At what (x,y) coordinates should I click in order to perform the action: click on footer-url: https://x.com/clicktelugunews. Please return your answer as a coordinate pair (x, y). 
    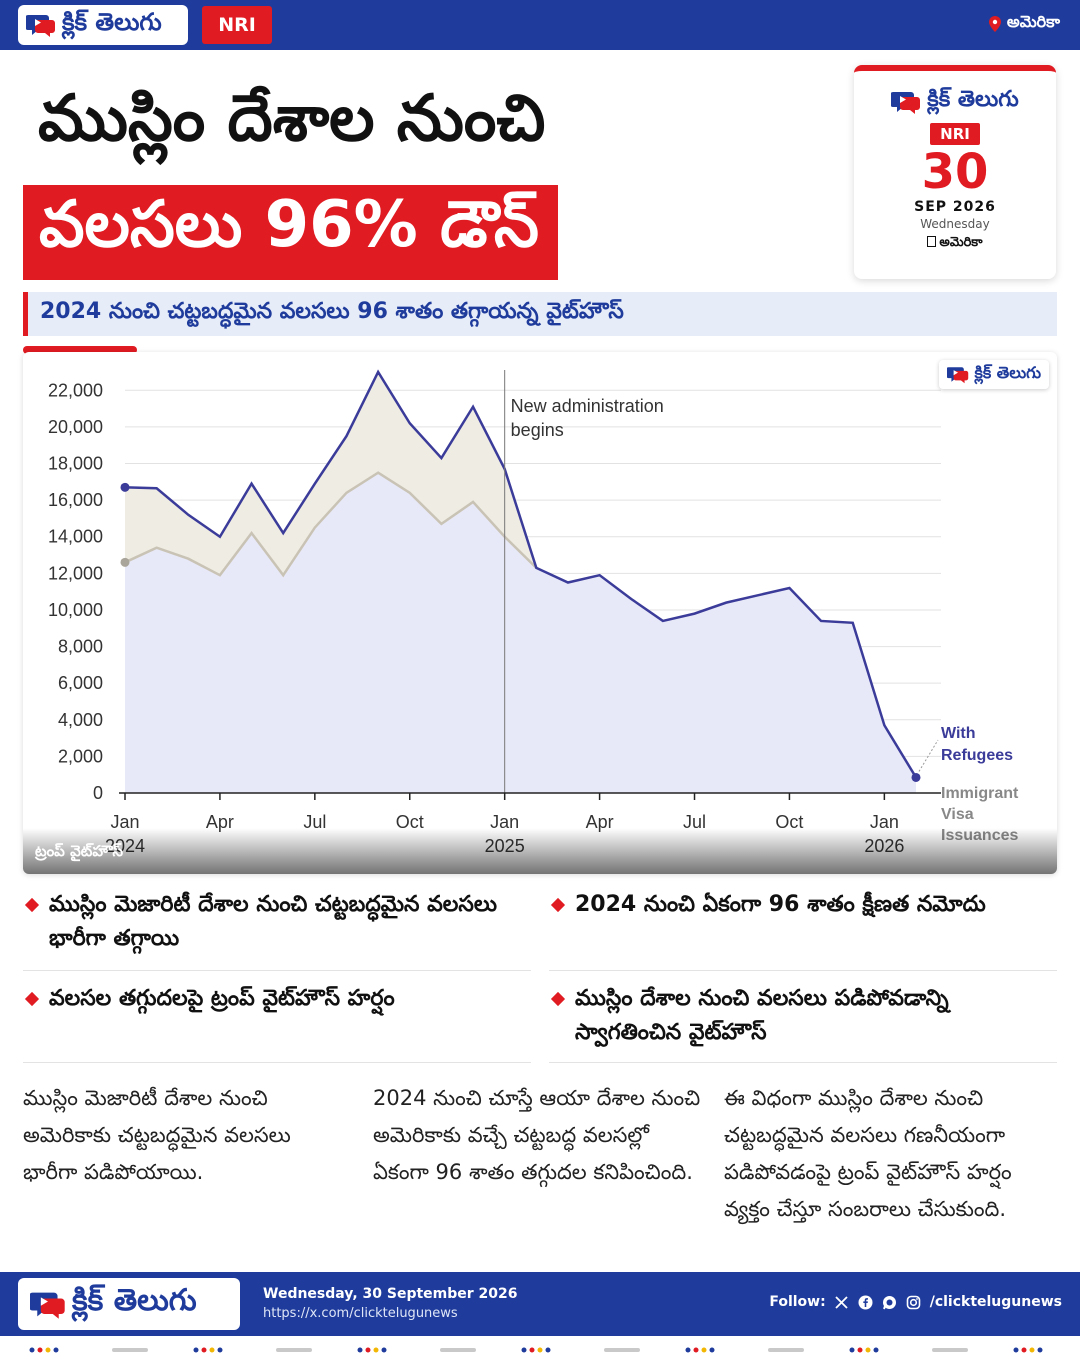
    Looking at the image, I should click on (360, 1313).